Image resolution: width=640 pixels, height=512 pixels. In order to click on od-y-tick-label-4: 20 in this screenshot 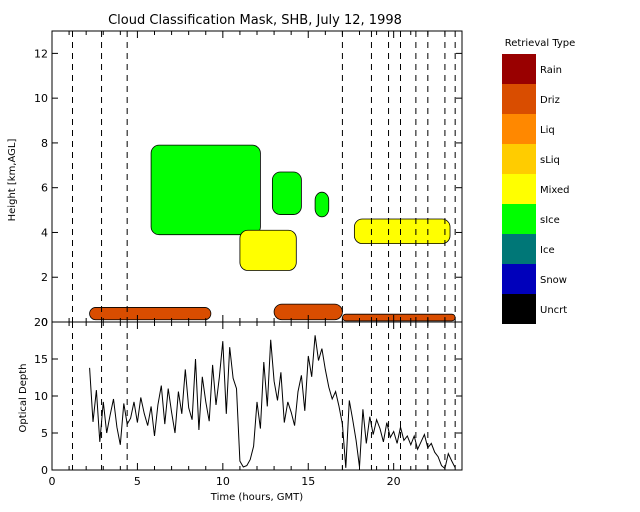, I will do `click(41, 322)`.